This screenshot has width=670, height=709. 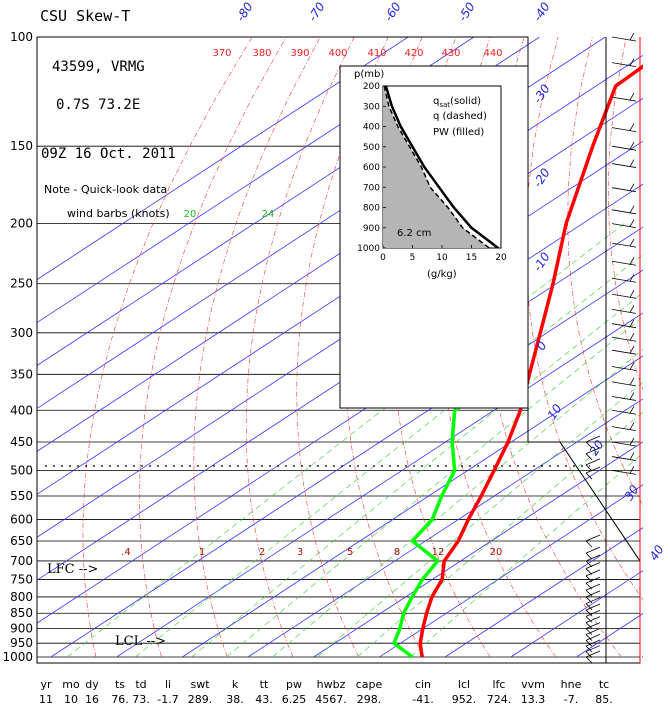 I want to click on index-value: 298., so click(x=369, y=699).